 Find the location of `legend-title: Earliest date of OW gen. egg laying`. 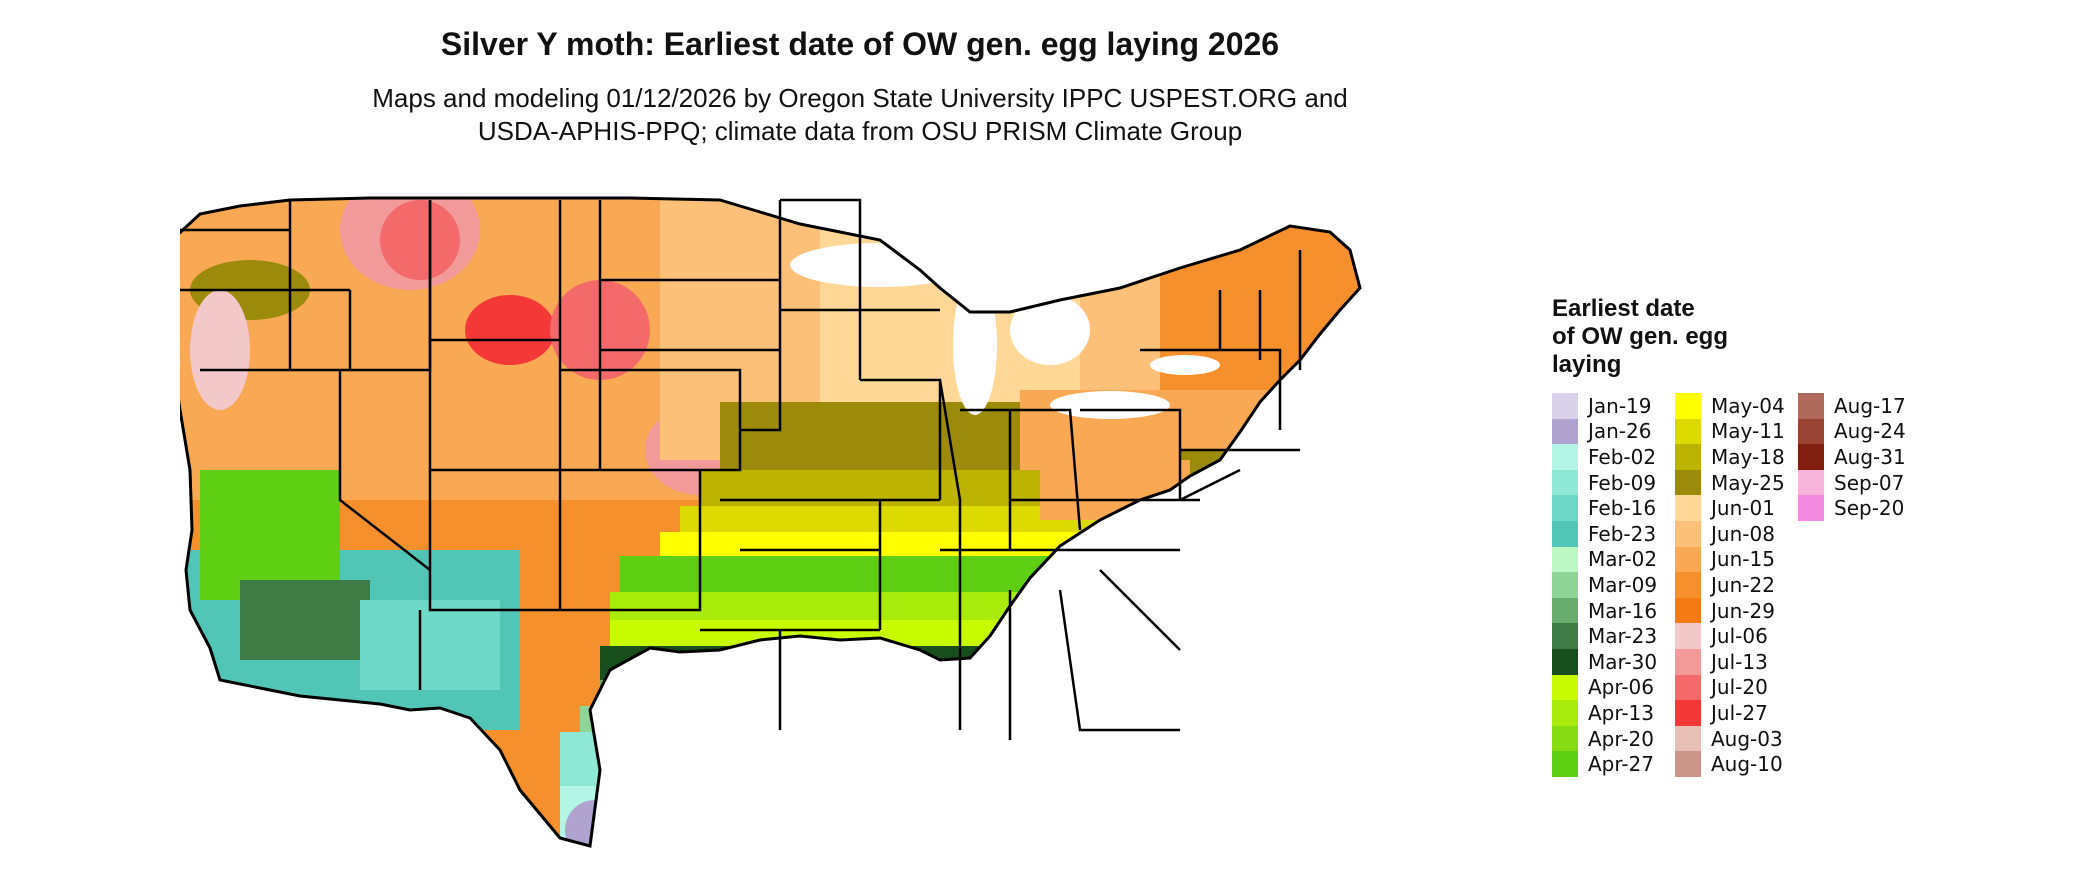

legend-title: Earliest date of OW gen. egg laying is located at coordinates (1640, 336).